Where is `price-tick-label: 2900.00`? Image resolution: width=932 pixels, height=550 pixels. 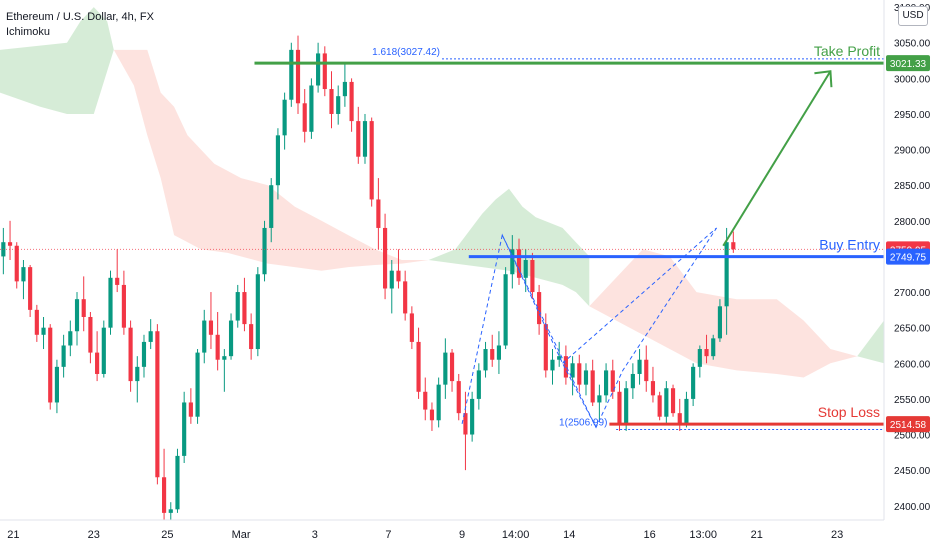 price-tick-label: 2900.00 is located at coordinates (912, 151).